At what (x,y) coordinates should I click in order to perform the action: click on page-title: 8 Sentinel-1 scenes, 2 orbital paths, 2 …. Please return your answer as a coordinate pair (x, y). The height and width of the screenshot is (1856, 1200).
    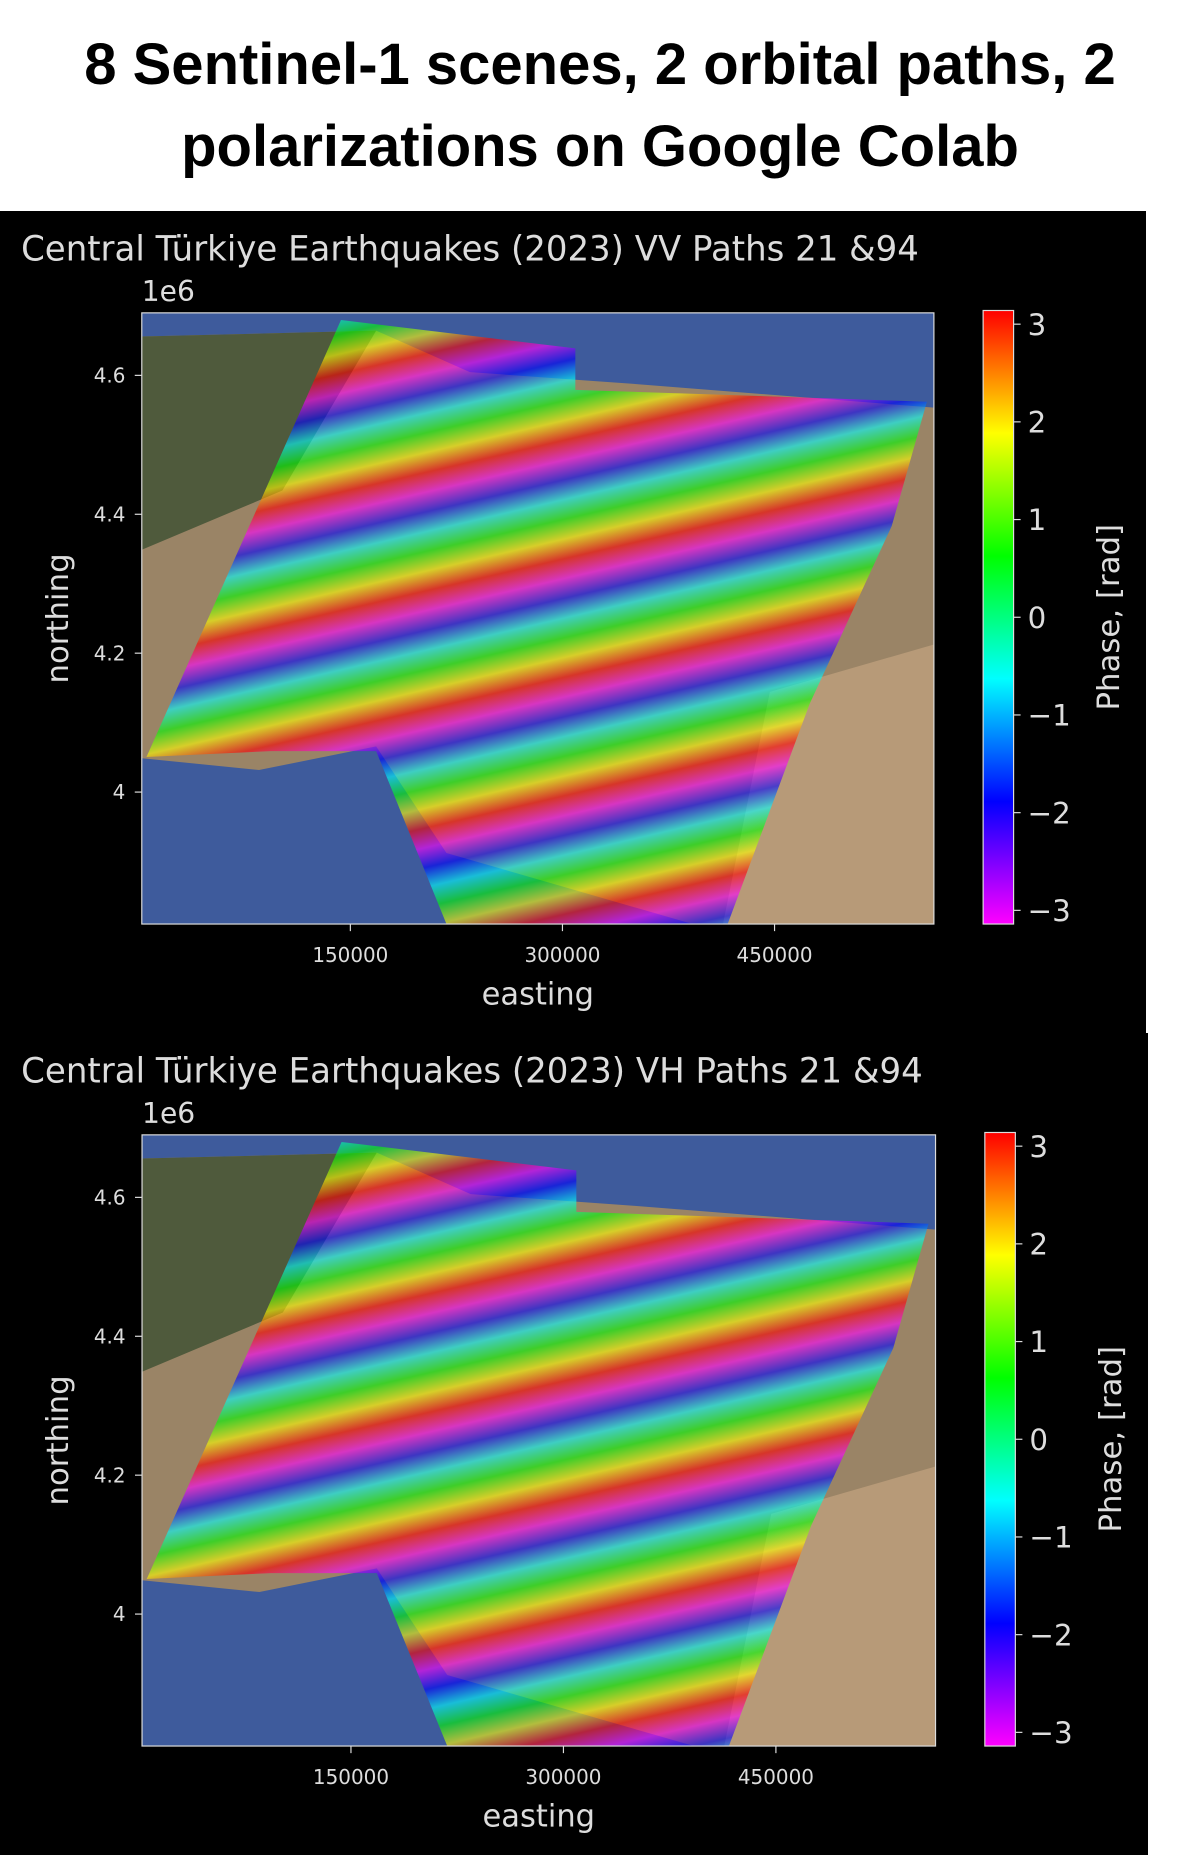
    Looking at the image, I should click on (600, 105).